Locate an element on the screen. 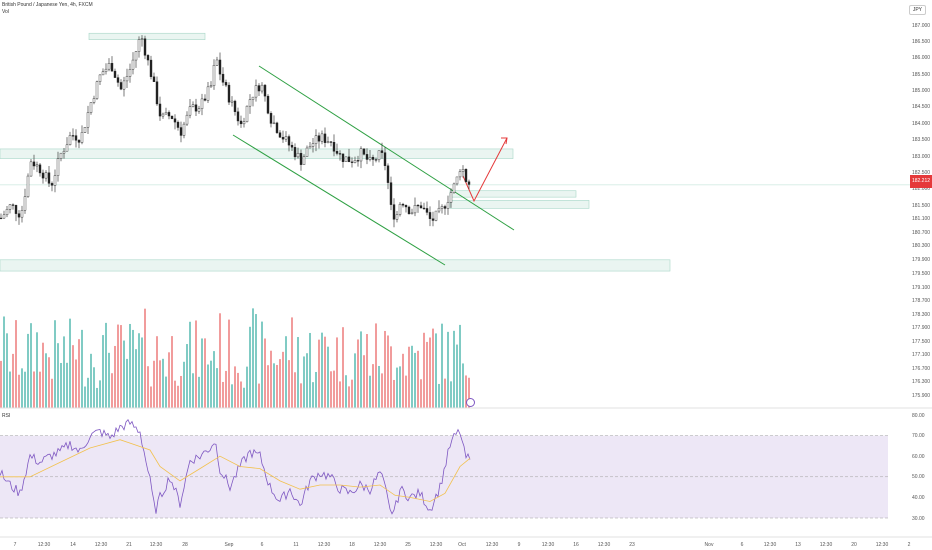 The height and width of the screenshot is (550, 932). price-tick-label: 177.100 is located at coordinates (921, 355).